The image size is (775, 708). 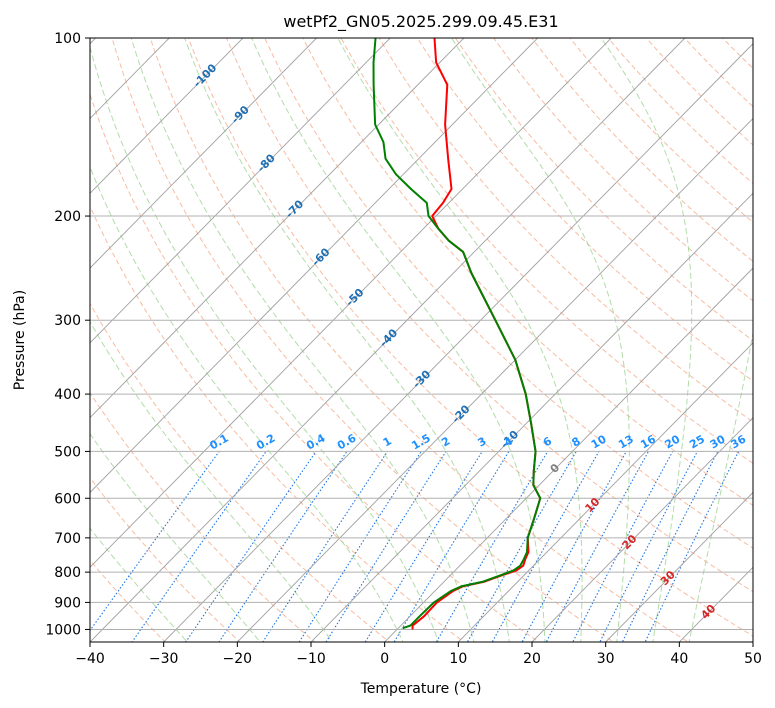 What do you see at coordinates (420, 22) in the screenshot?
I see `chart-title: wetPf2_GN05.2025.299.09.45.E31` at bounding box center [420, 22].